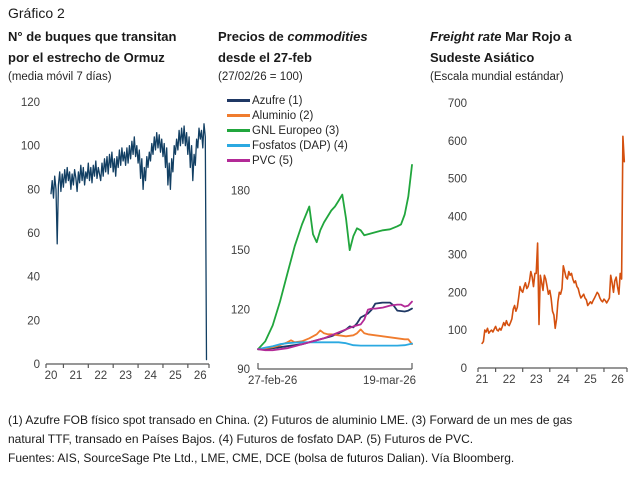 This screenshot has width=640, height=478. What do you see at coordinates (457, 104) in the screenshot?
I see `y-axis-label: 700` at bounding box center [457, 104].